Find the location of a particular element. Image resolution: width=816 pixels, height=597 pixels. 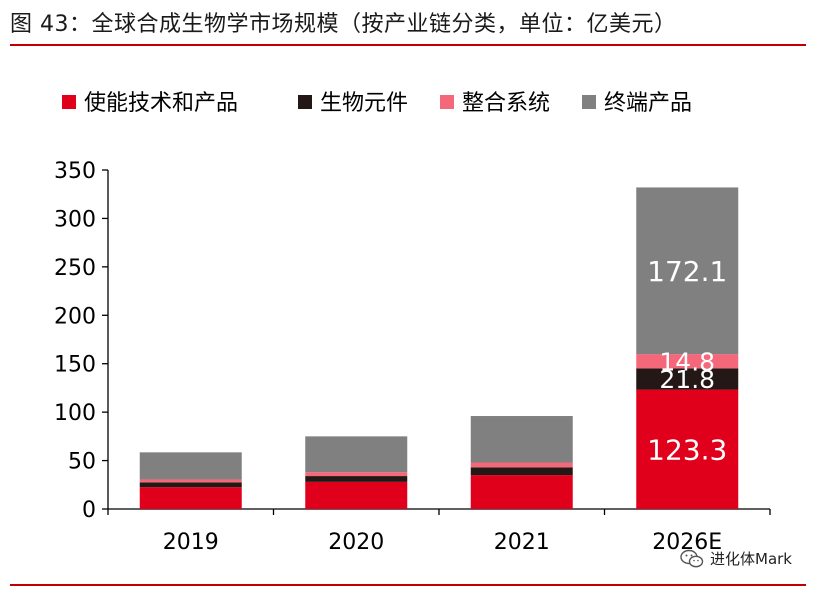

legend-label: 使能技术和产品 is located at coordinates (161, 103).